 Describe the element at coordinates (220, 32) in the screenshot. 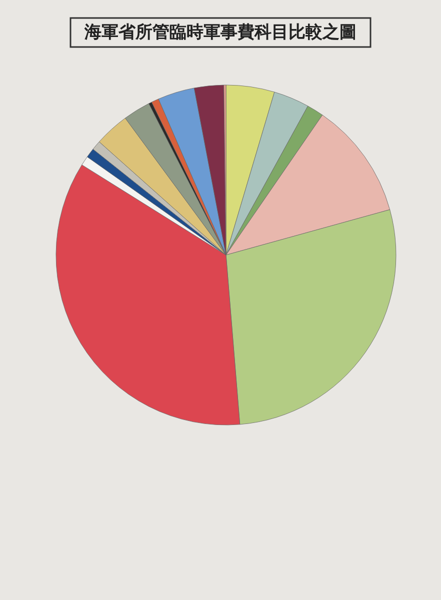

I see `chart-title: 海軍省所管臨時軍事費科目比較之圖` at that location.